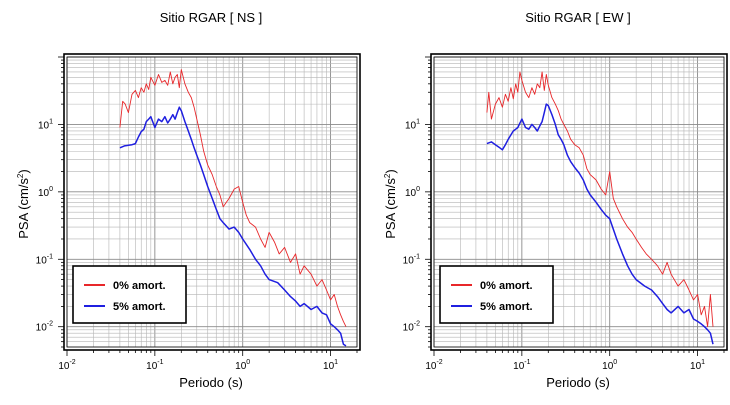  I want to click on chart-title: Sitio RGAR [ NS ], so click(211, 17).